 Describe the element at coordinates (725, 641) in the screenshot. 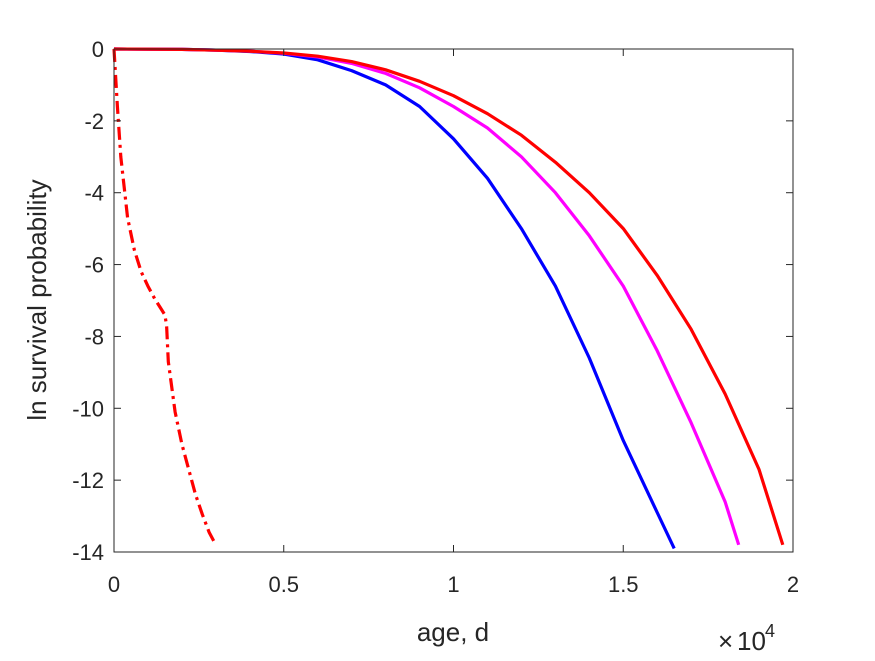

I see `x-exponent-times: ×` at that location.